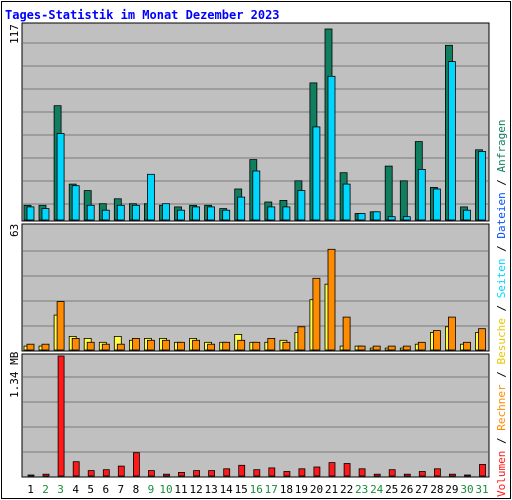 This screenshot has height=500, width=512. What do you see at coordinates (451, 489) in the screenshot?
I see `day-label-29: 29` at bounding box center [451, 489].